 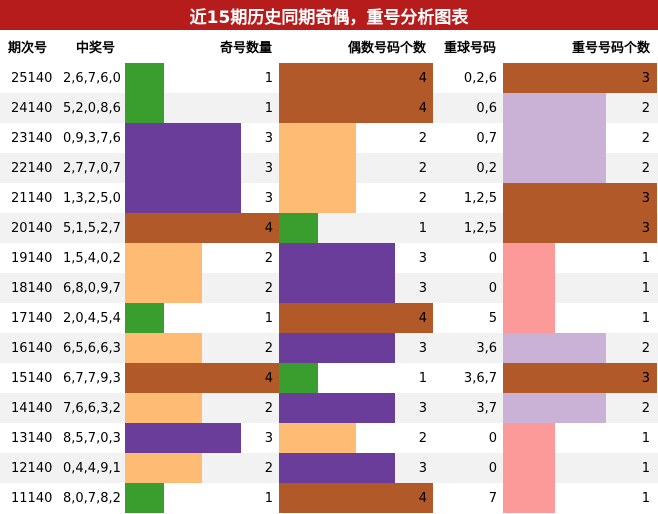 What do you see at coordinates (486, 348) in the screenshot?
I see `repeat-balls-cell: 3,6` at bounding box center [486, 348].